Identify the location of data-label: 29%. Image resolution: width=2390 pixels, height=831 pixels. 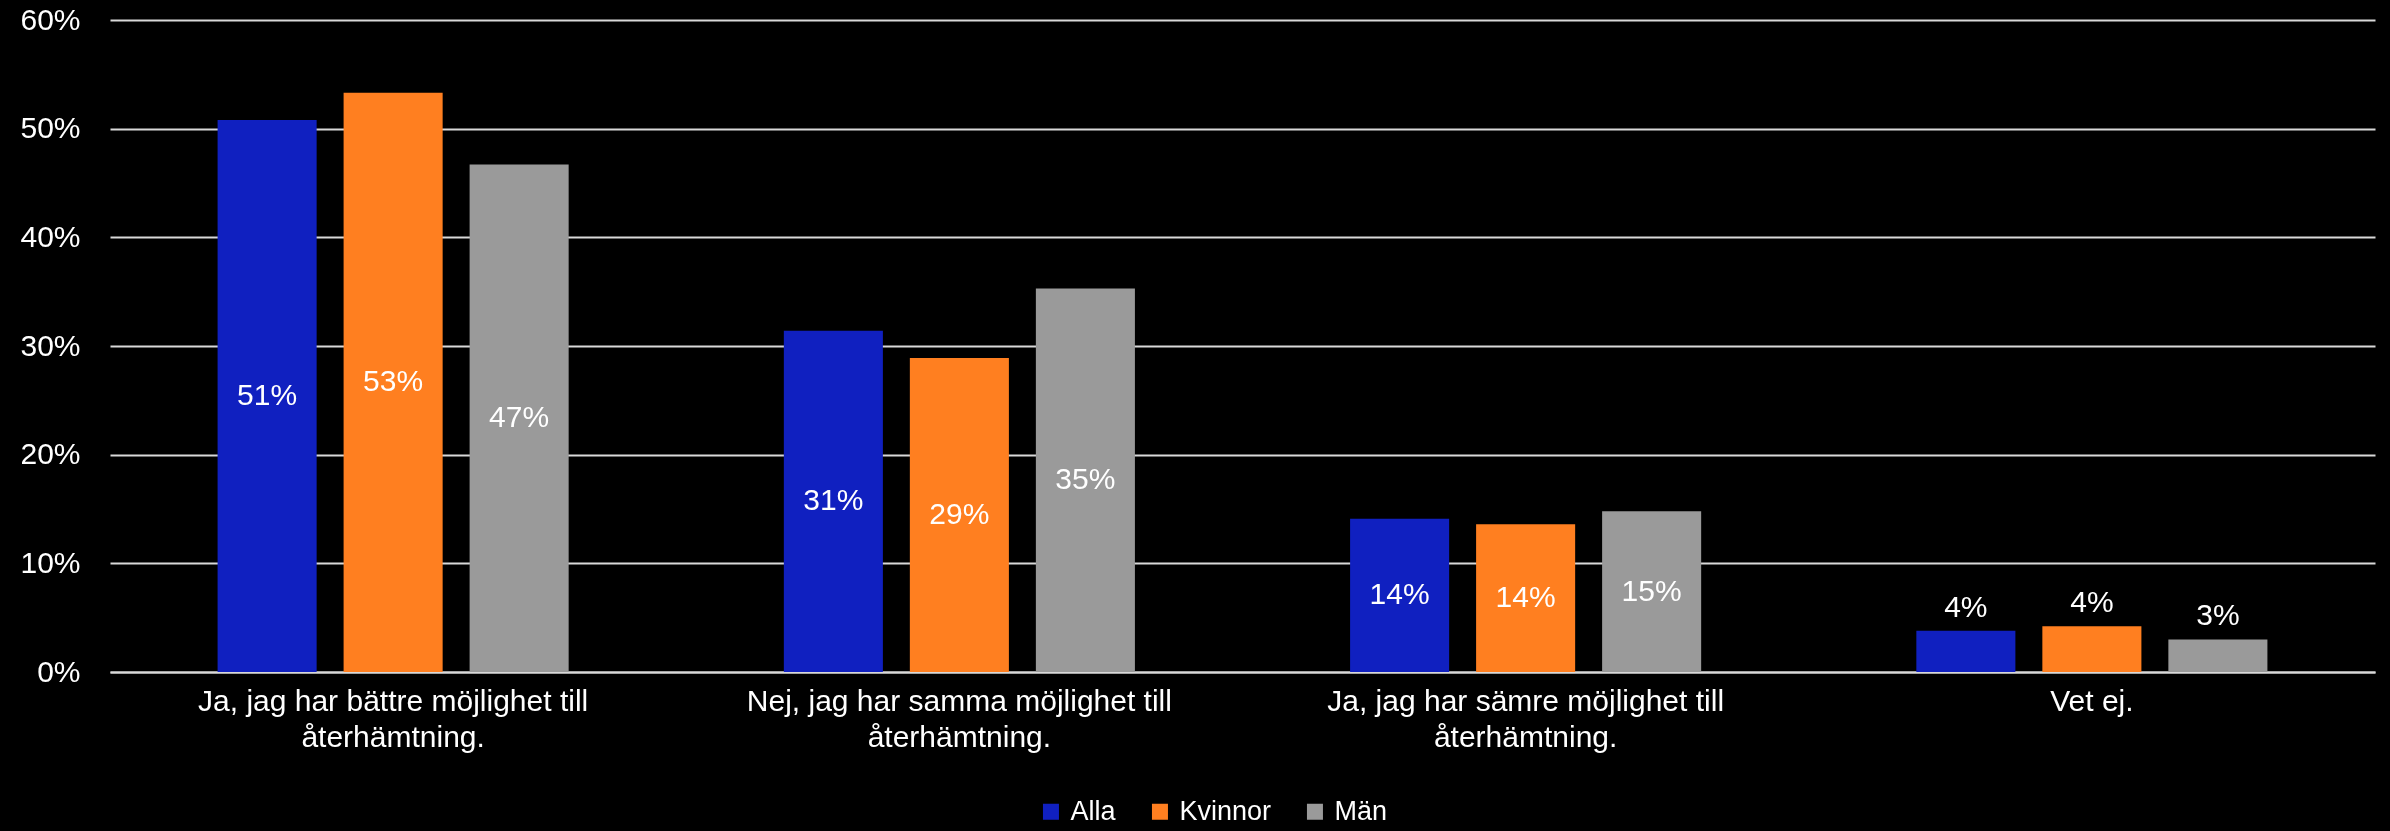
(959, 513).